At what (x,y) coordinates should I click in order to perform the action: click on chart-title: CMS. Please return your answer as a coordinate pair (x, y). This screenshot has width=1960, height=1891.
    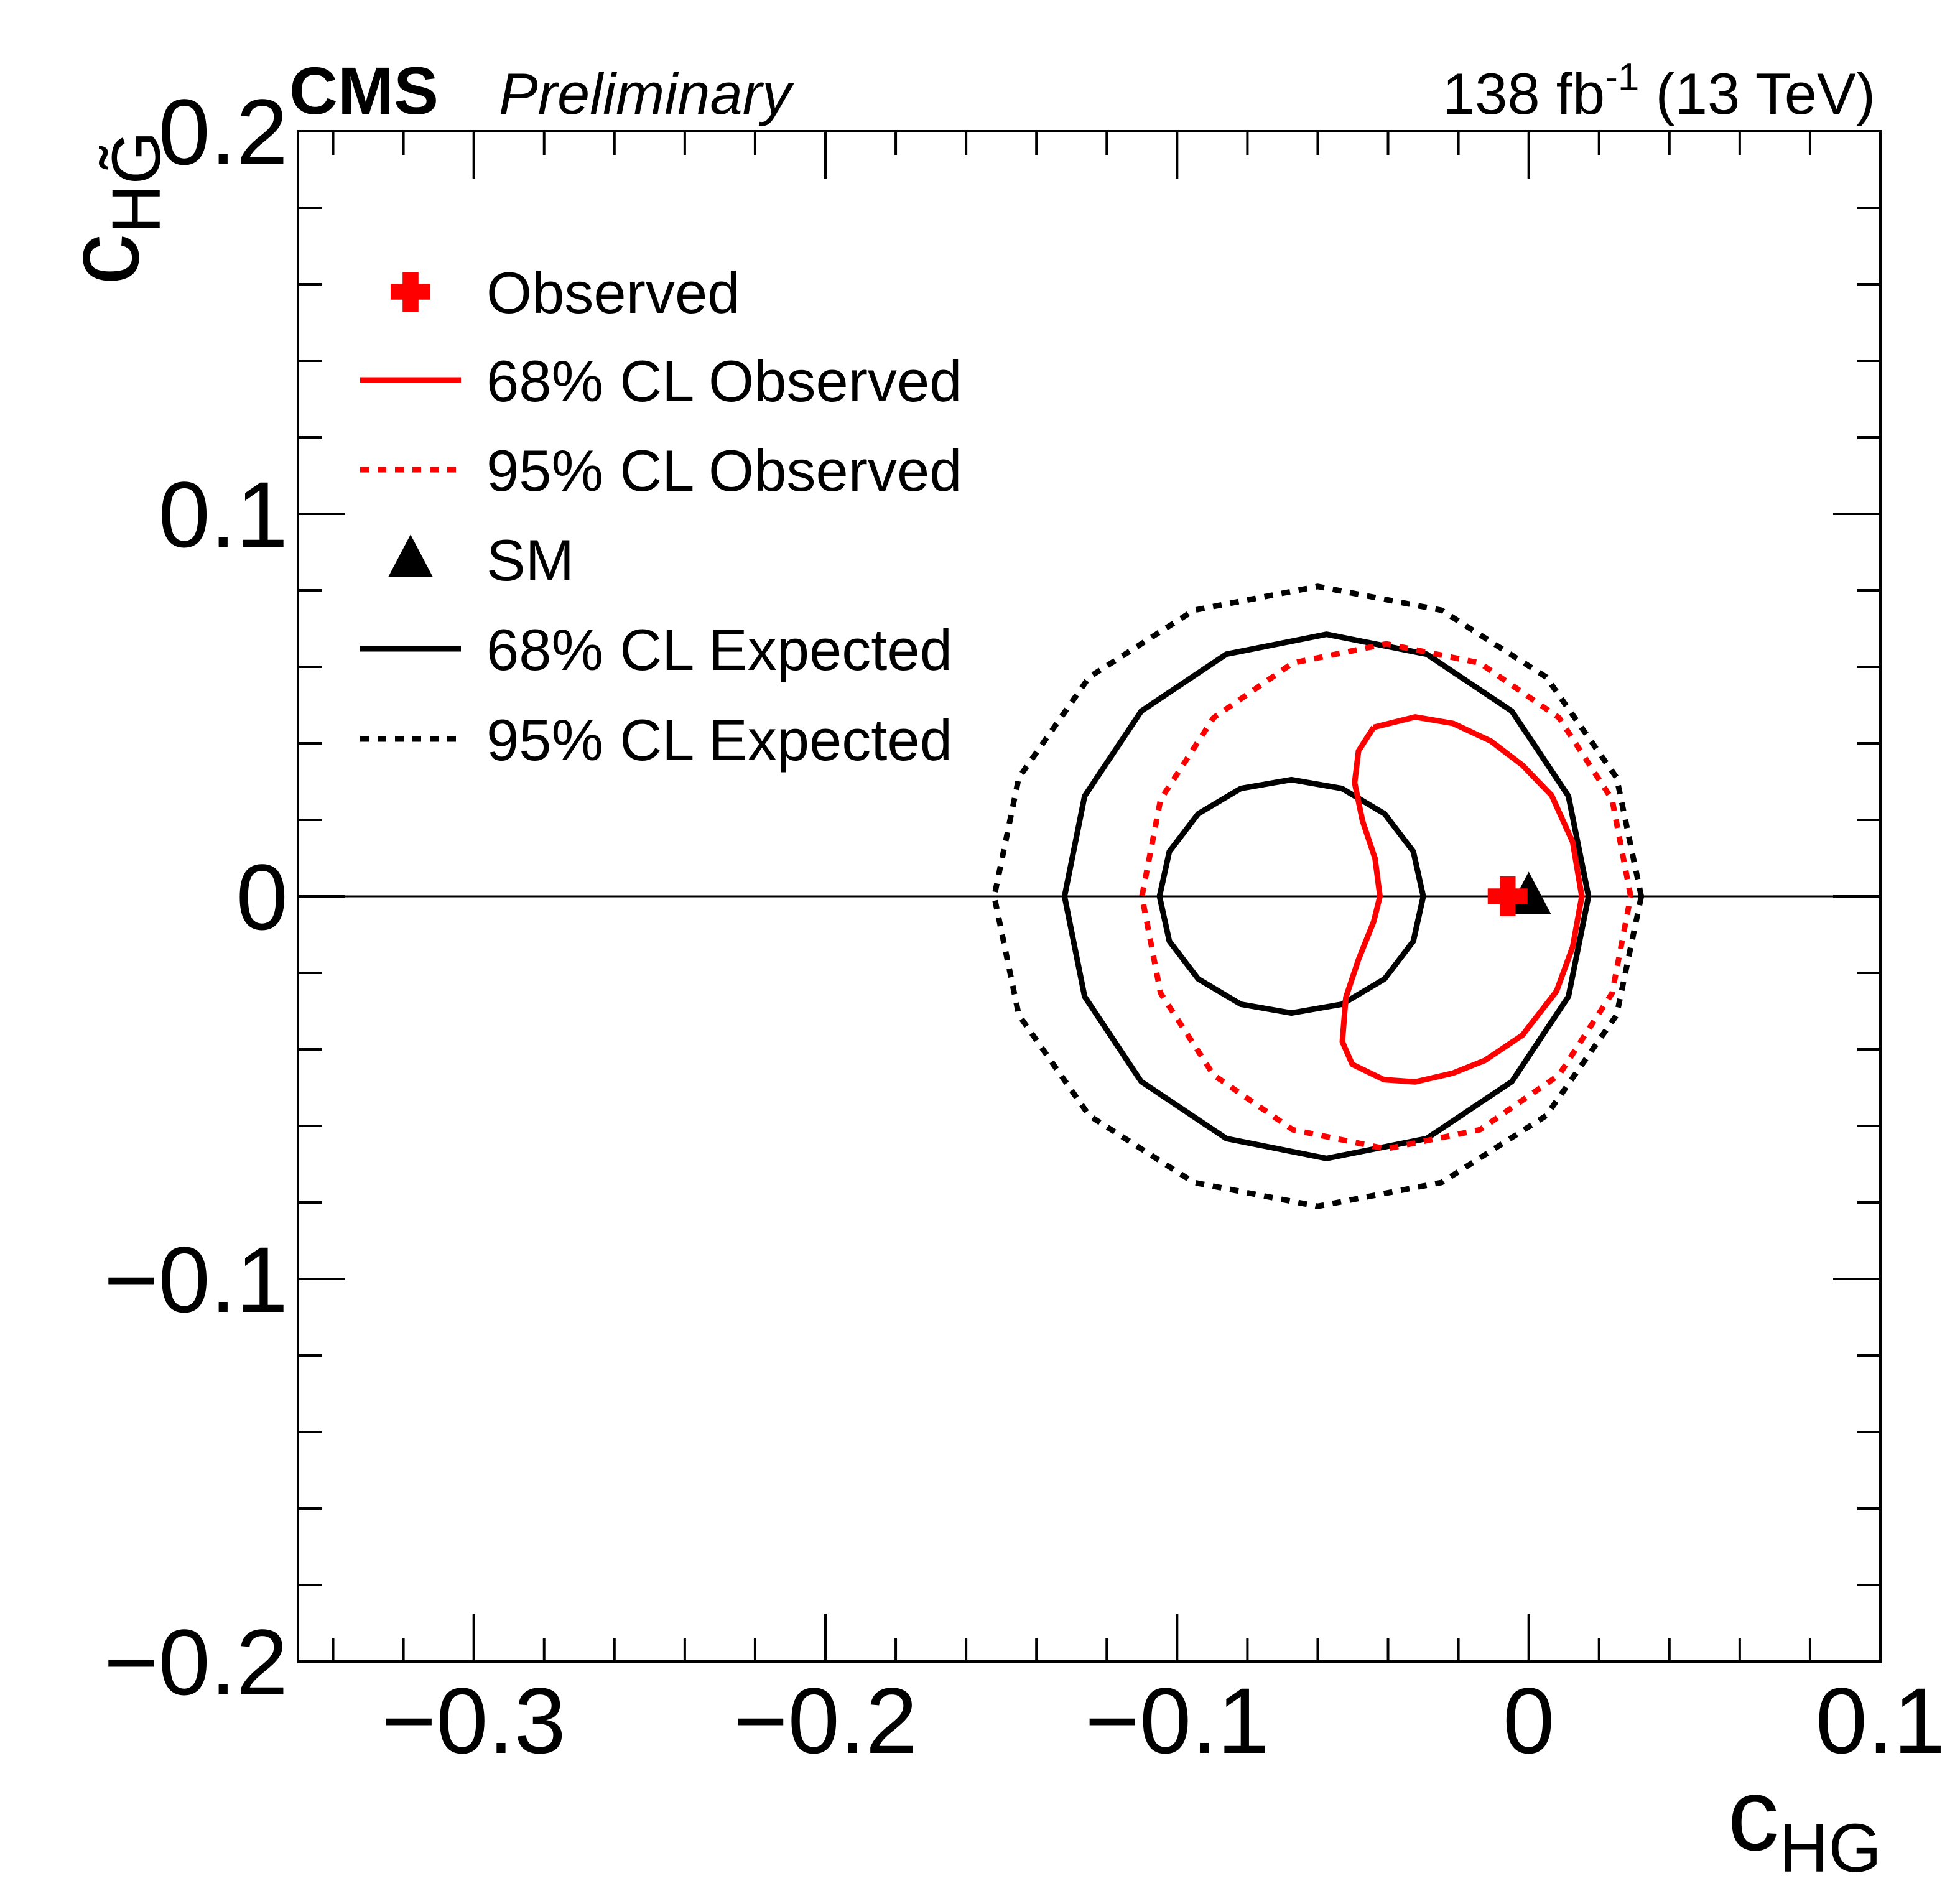
    Looking at the image, I should click on (364, 90).